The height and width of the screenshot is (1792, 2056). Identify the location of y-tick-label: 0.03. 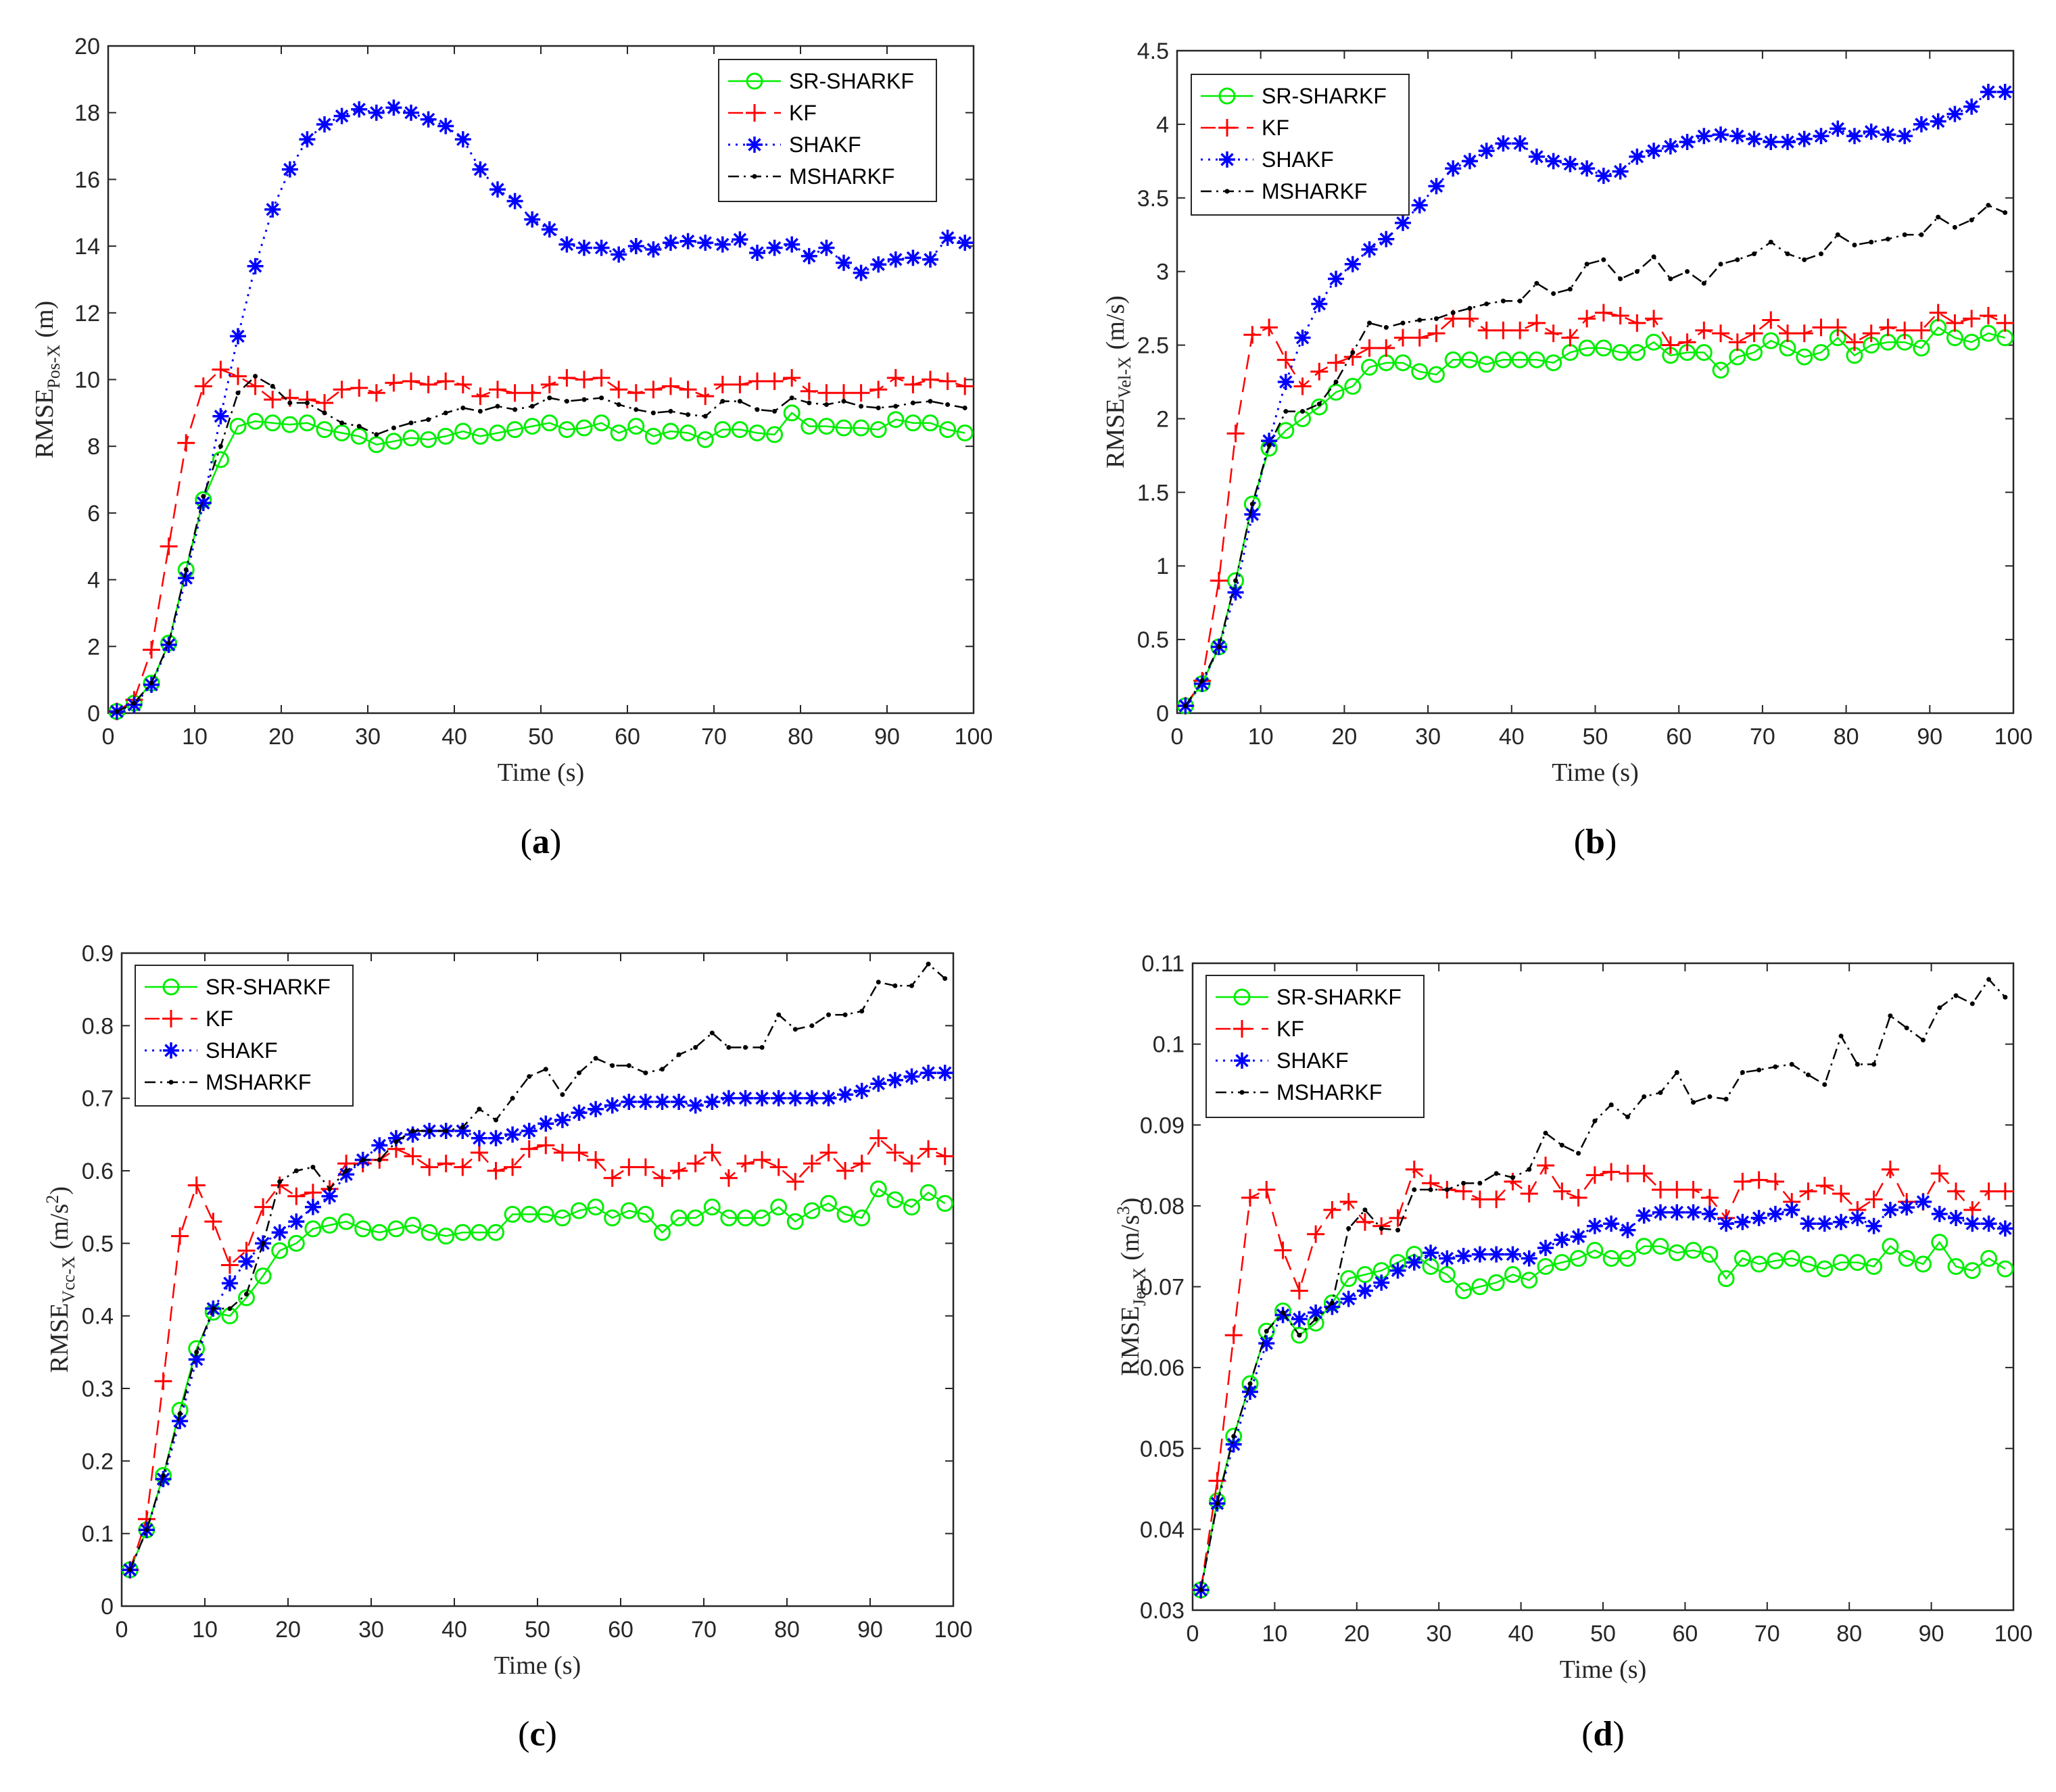
(1162, 1611).